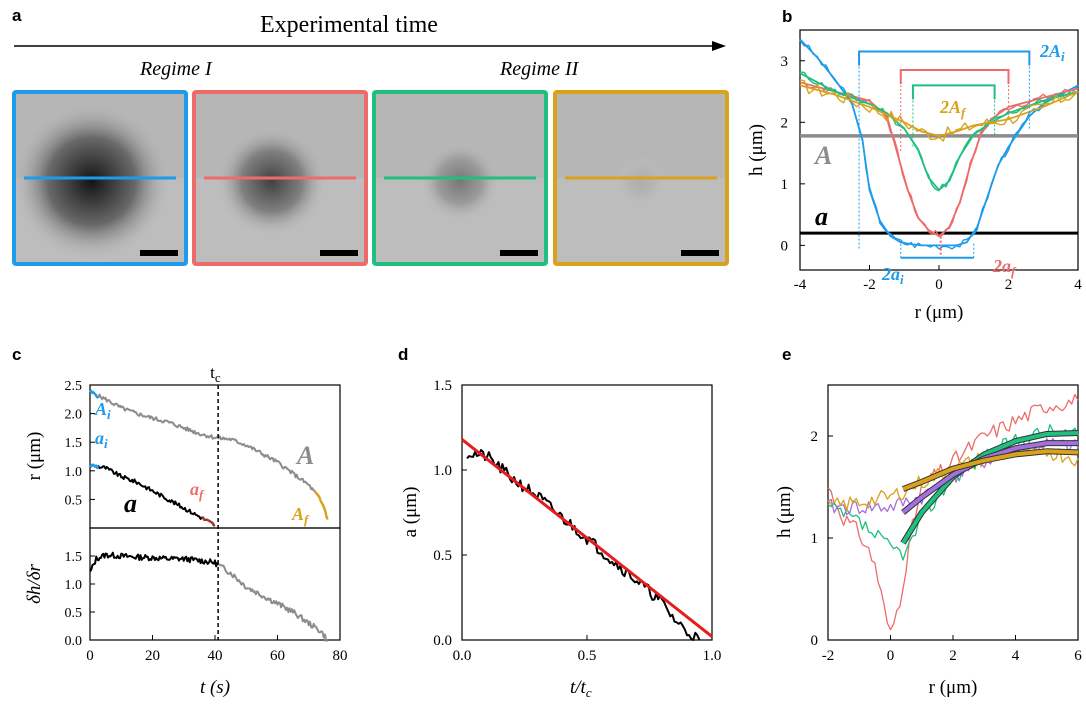 This screenshot has width=1086, height=707. I want to click on Ai-segment, so click(94, 394).